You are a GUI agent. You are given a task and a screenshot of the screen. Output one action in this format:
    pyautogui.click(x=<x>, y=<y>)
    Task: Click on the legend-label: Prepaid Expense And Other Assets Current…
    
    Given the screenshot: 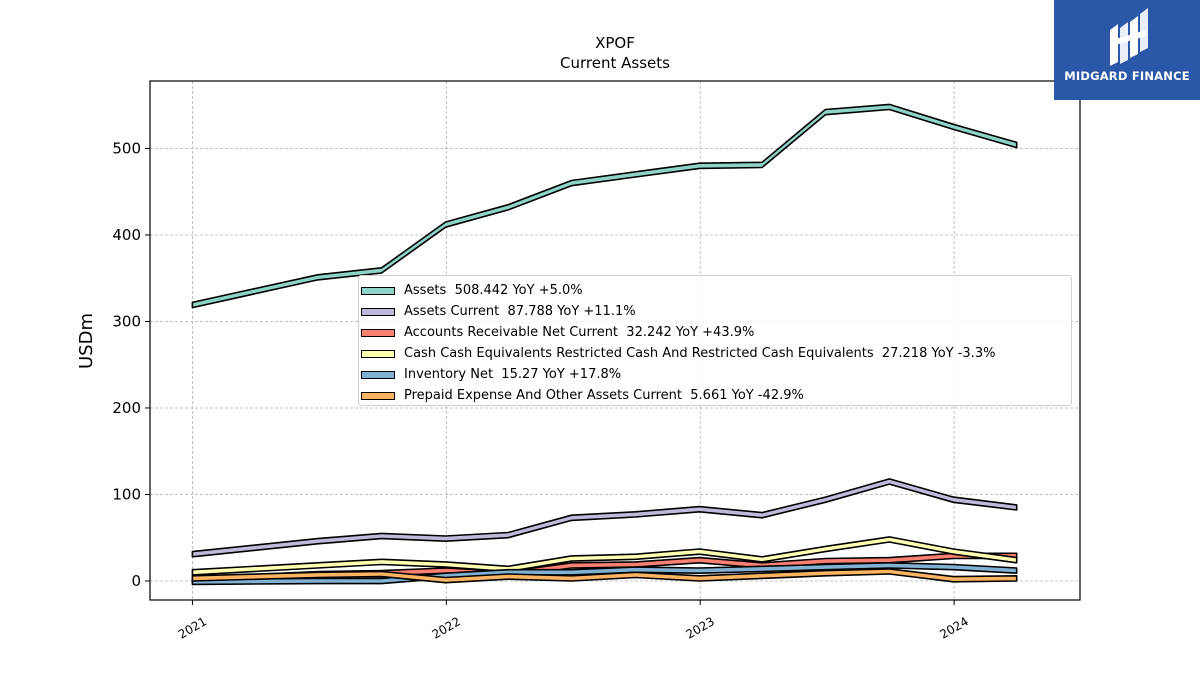 What is the action you would take?
    pyautogui.click(x=604, y=395)
    